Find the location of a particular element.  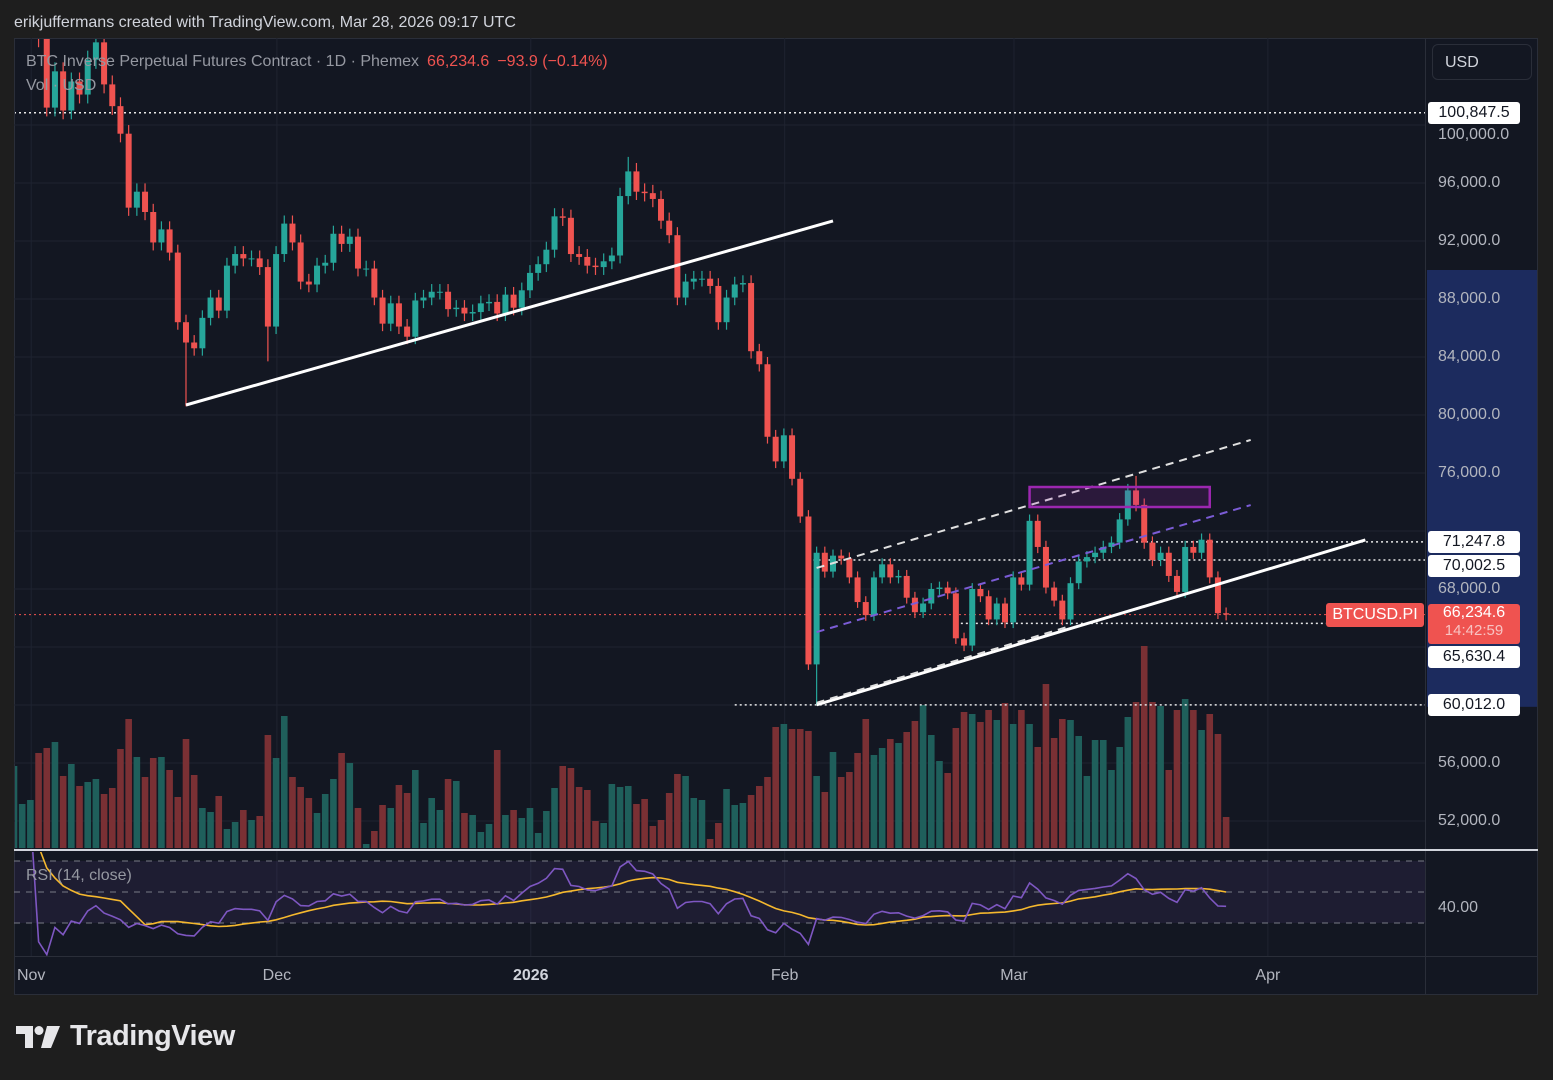

rectangle-zone is located at coordinates (1119, 497).